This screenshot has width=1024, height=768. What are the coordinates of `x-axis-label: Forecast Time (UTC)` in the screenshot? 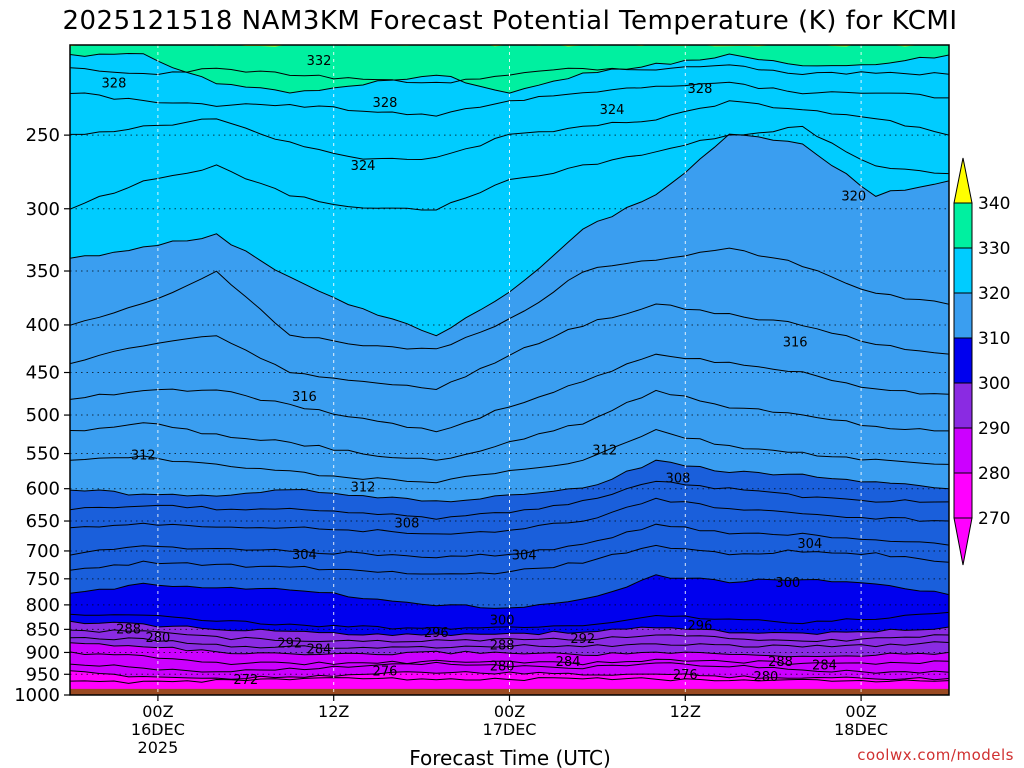 It's located at (510, 757).